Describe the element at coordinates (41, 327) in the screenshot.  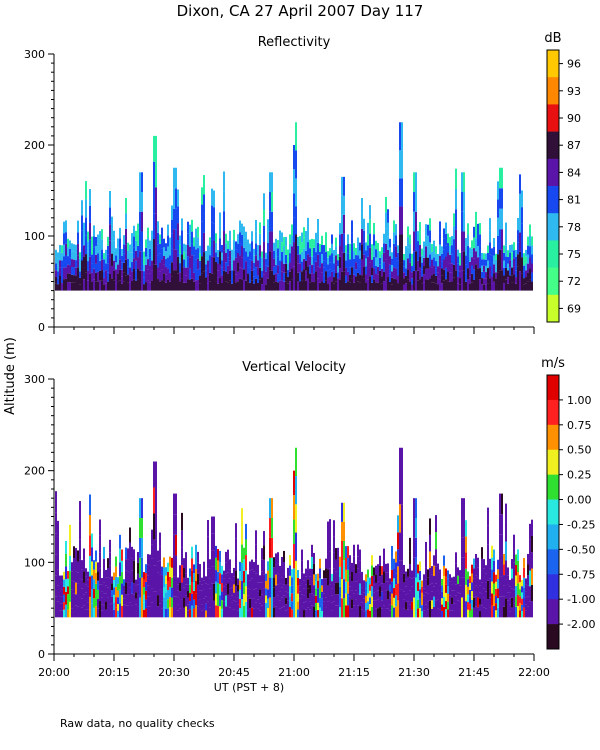
I see `y-tick-label: 0` at that location.